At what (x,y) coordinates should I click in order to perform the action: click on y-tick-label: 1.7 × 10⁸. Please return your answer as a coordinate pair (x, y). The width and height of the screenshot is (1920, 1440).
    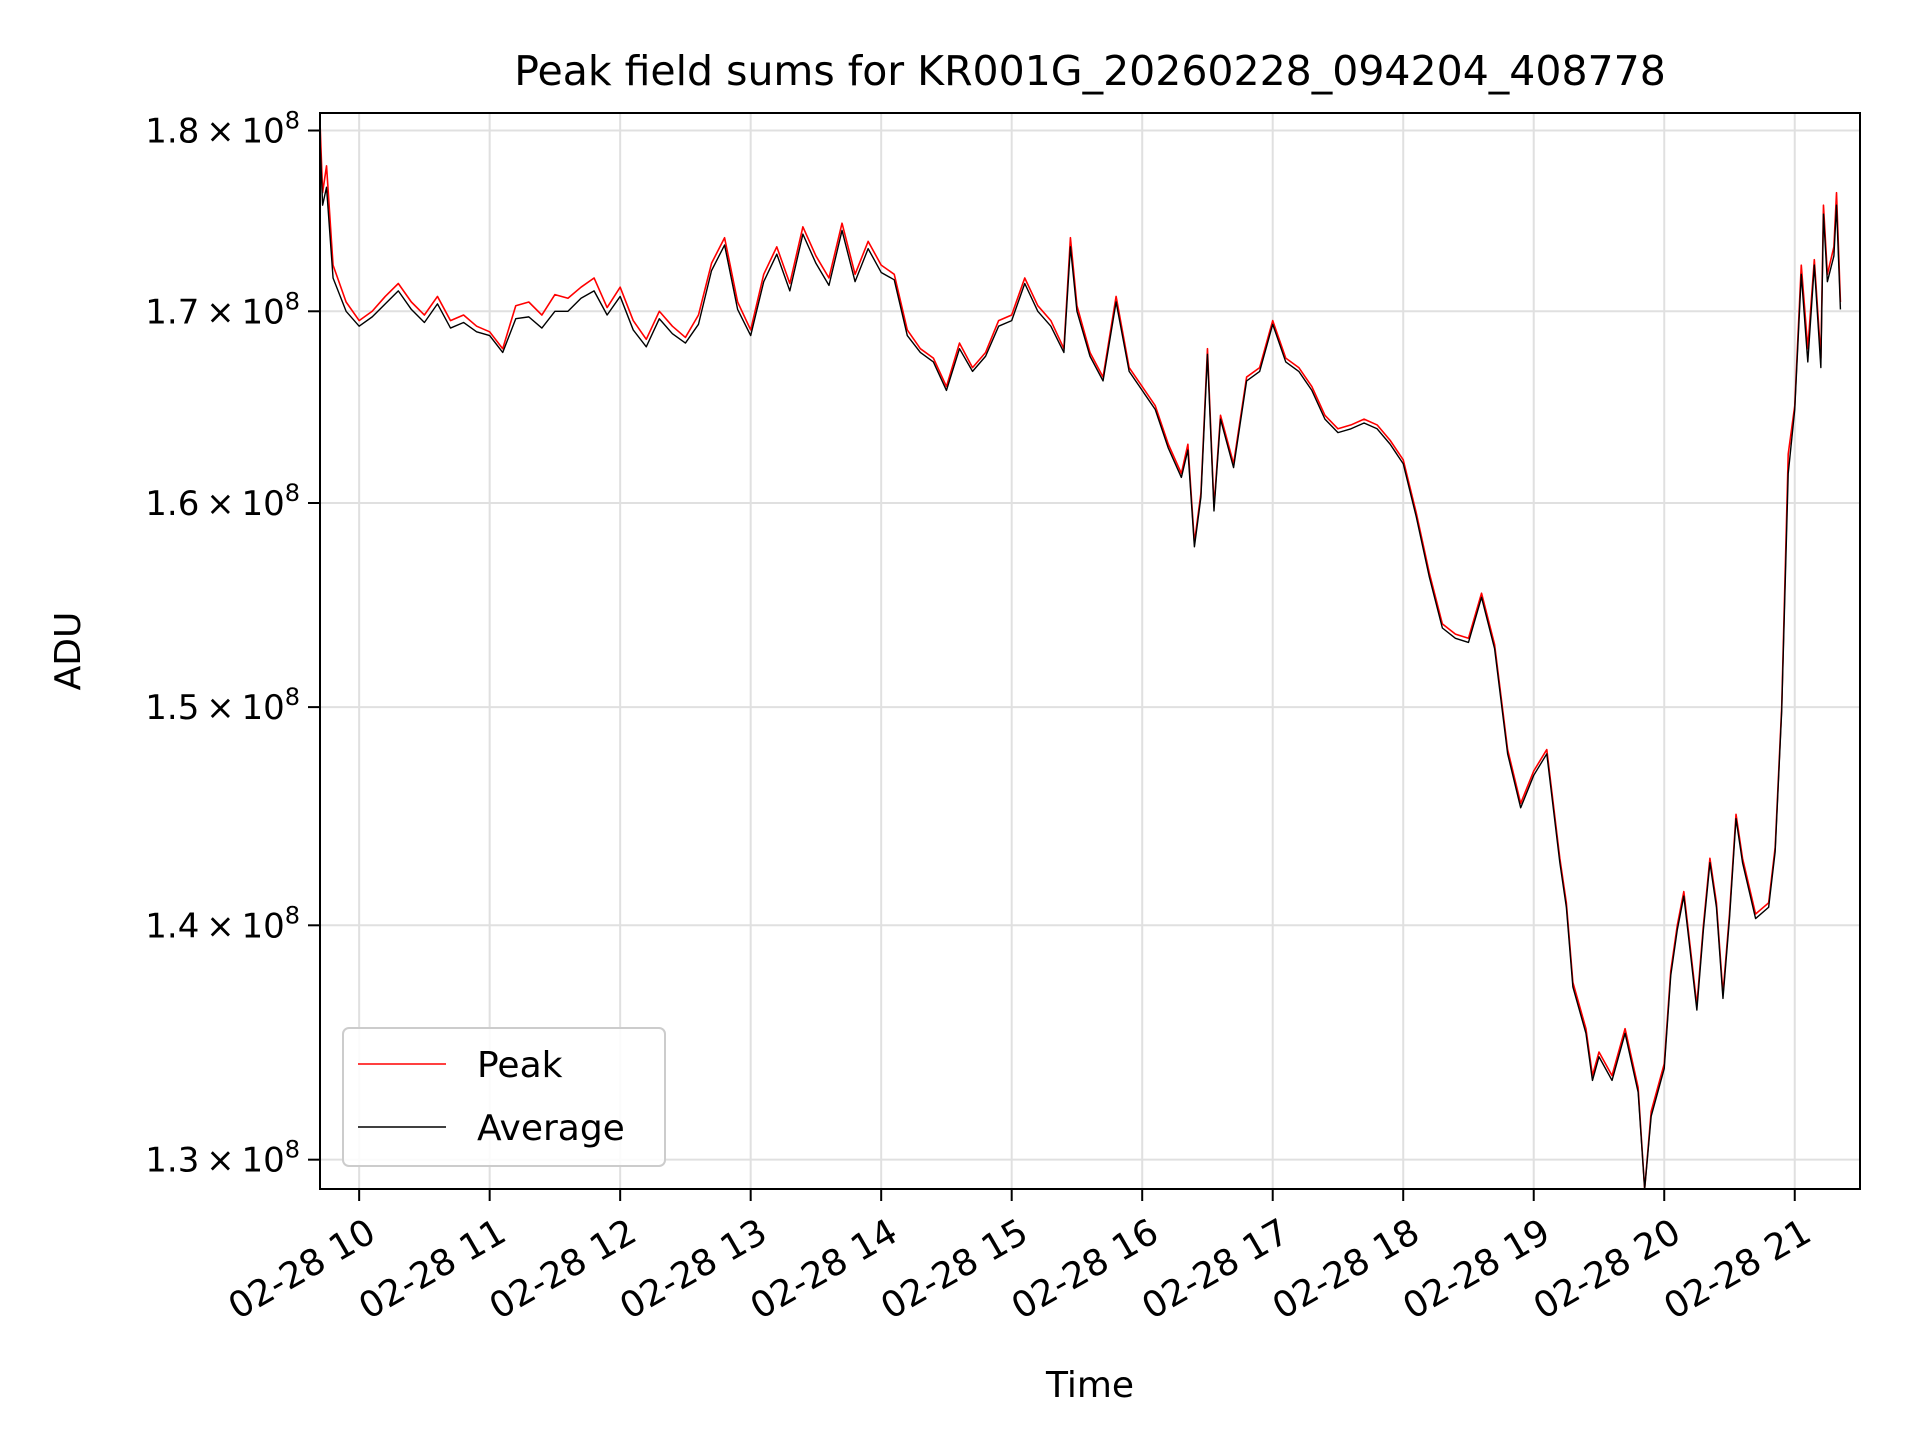
    Looking at the image, I should click on (222, 309).